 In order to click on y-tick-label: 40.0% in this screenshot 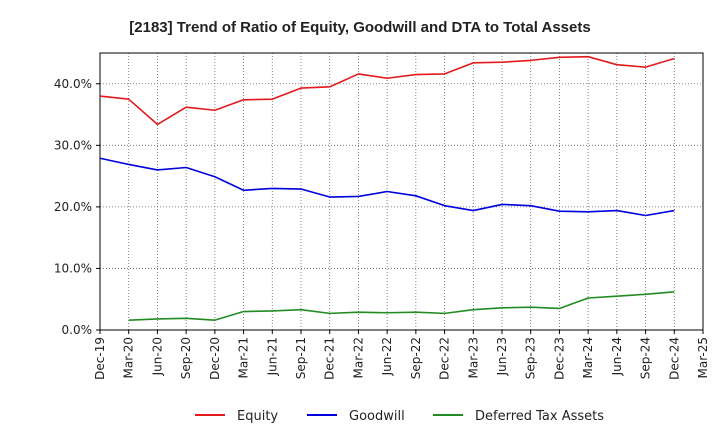, I will do `click(73, 84)`.